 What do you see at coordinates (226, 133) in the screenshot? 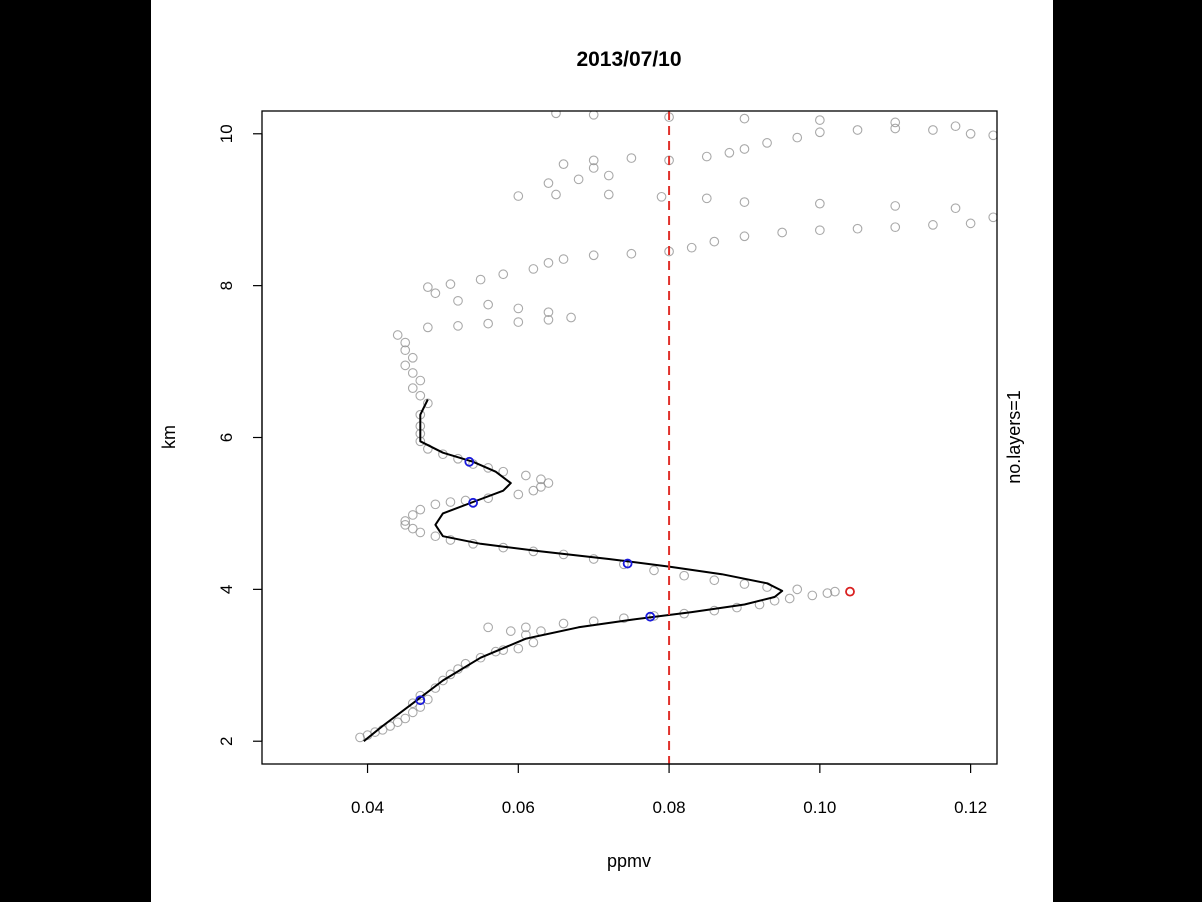
I see `y-tick-label-4: 10` at bounding box center [226, 133].